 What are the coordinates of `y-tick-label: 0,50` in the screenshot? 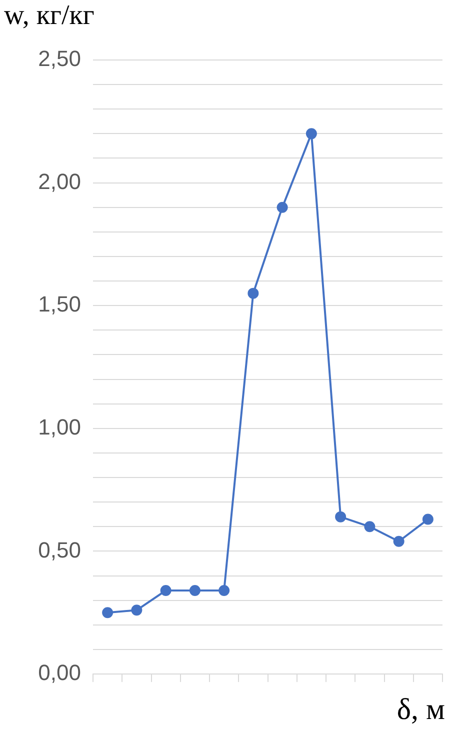 It's located at (59, 549).